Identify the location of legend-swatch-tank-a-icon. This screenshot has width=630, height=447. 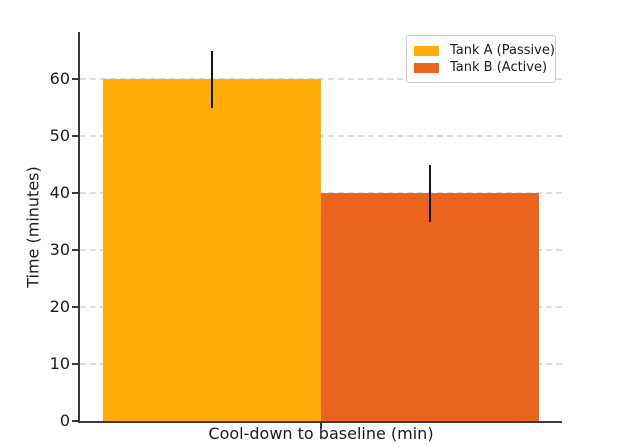
(426, 50).